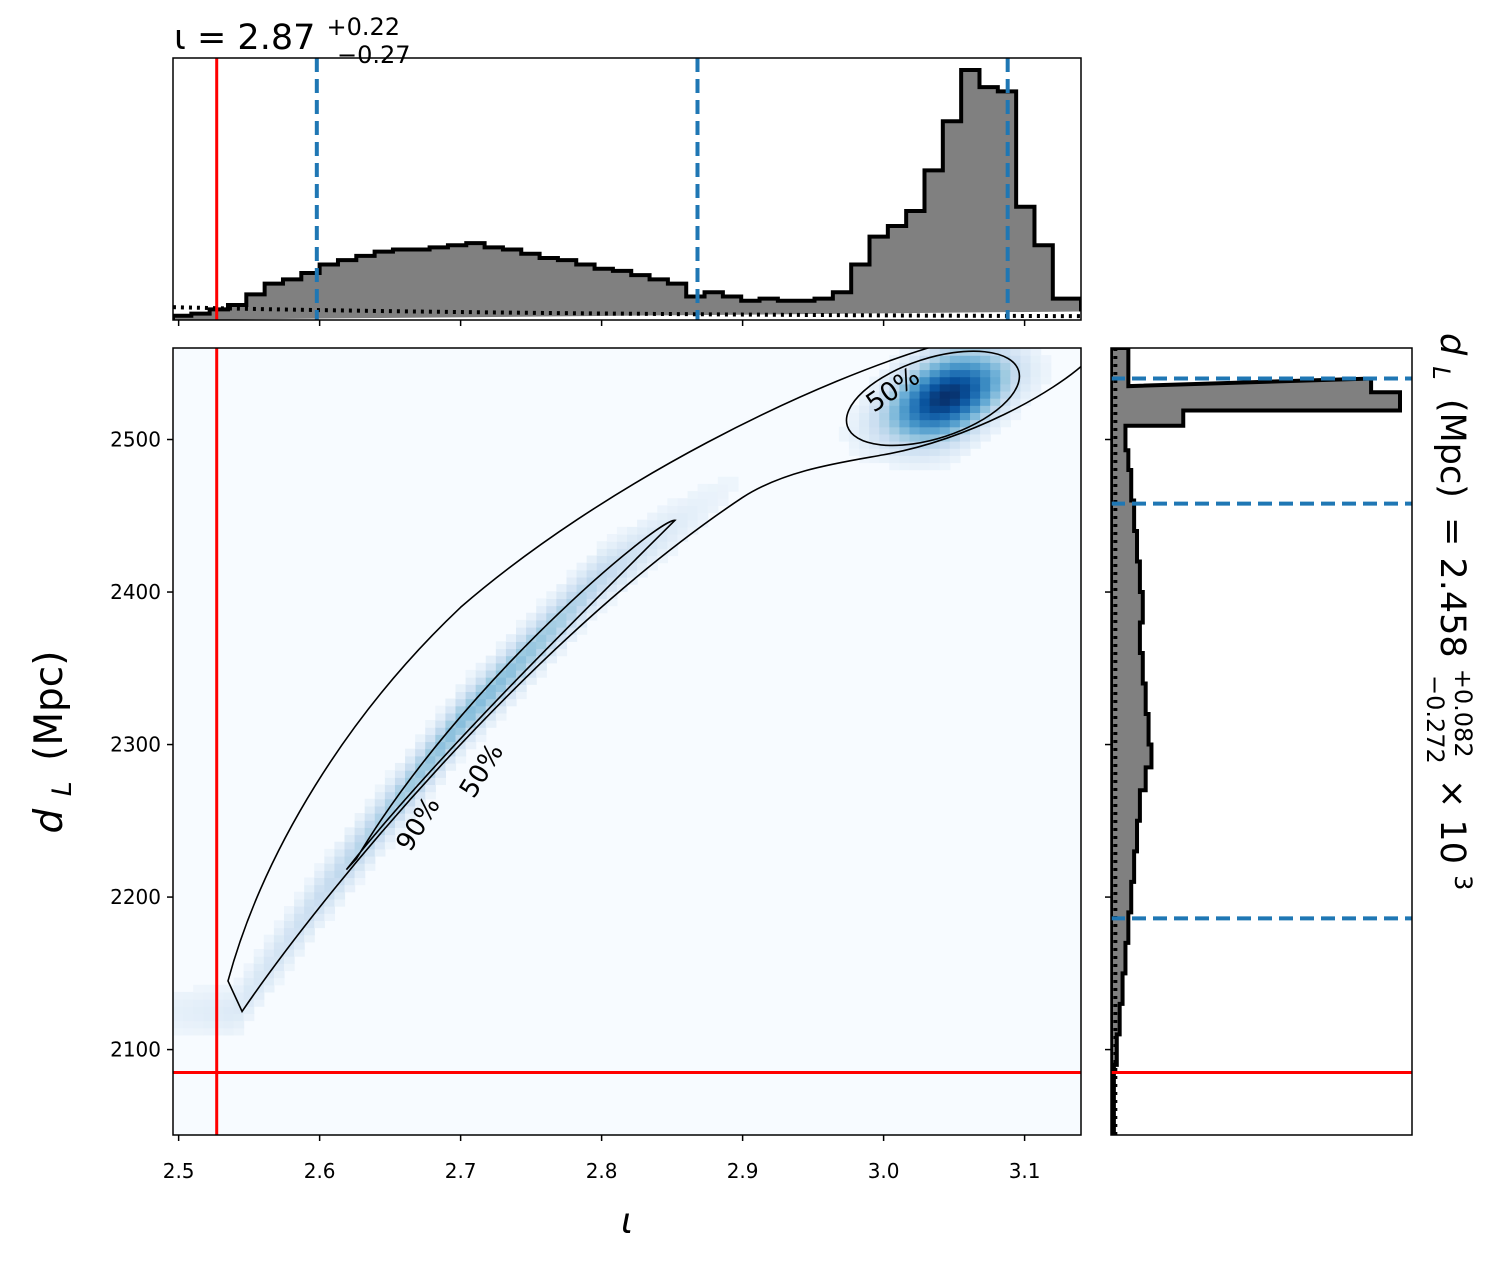  What do you see at coordinates (54, 742) in the screenshot?
I see `y-axis-label: d L (Mpc)` at bounding box center [54, 742].